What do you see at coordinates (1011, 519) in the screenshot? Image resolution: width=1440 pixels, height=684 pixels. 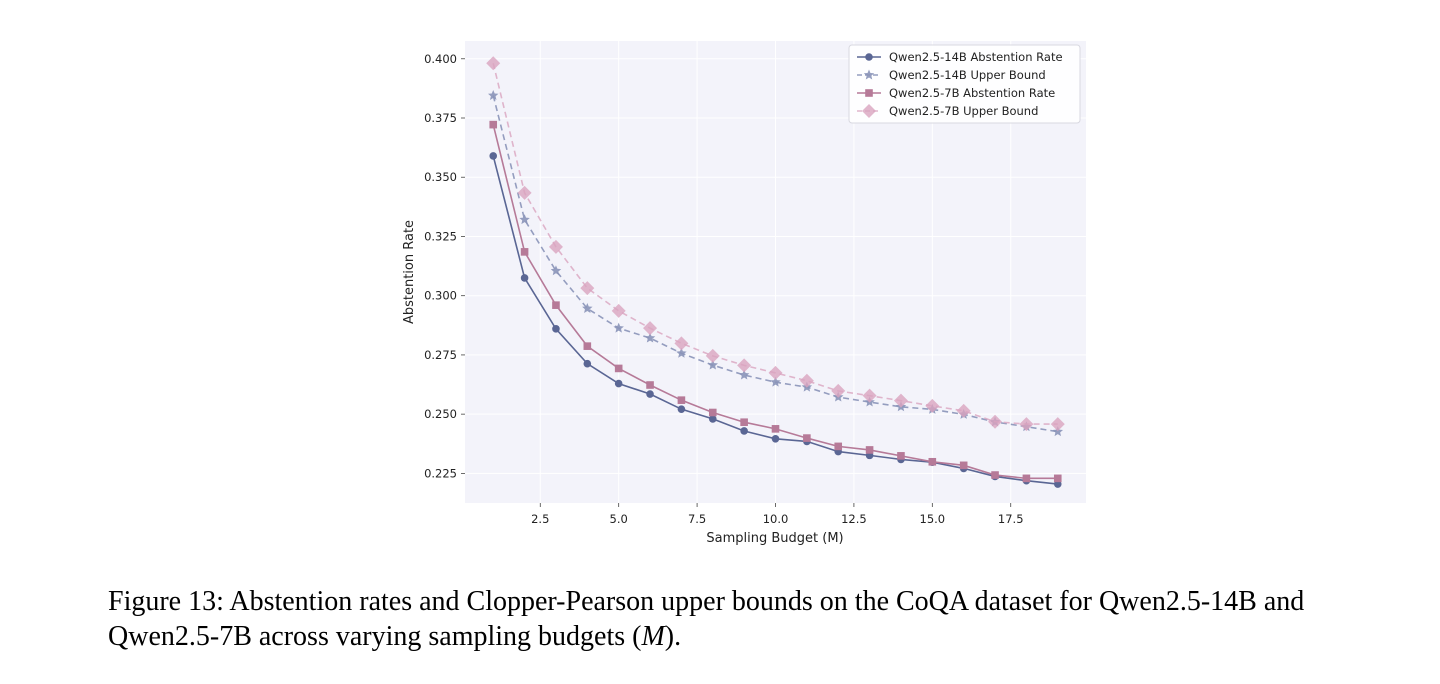 I see `x-tick-label: 17.5` at bounding box center [1011, 519].